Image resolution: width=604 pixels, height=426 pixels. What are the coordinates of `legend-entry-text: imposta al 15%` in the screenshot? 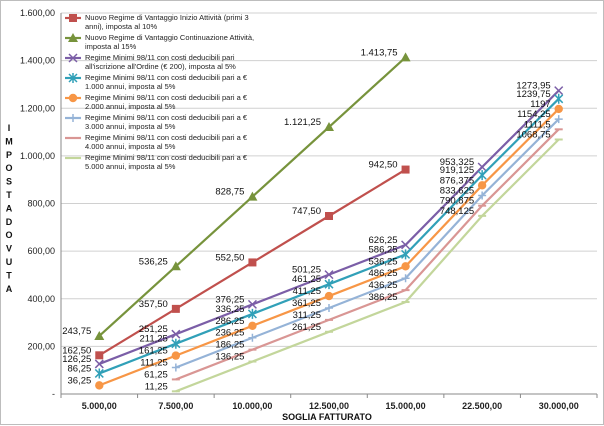 It's located at (111, 46).